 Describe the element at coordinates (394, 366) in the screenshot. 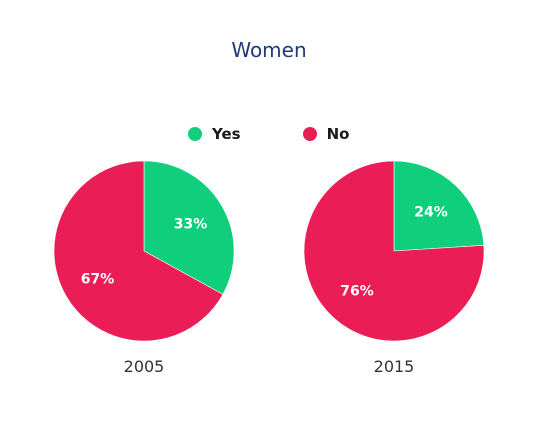

I see `pie-year-label-2015: 2015` at that location.